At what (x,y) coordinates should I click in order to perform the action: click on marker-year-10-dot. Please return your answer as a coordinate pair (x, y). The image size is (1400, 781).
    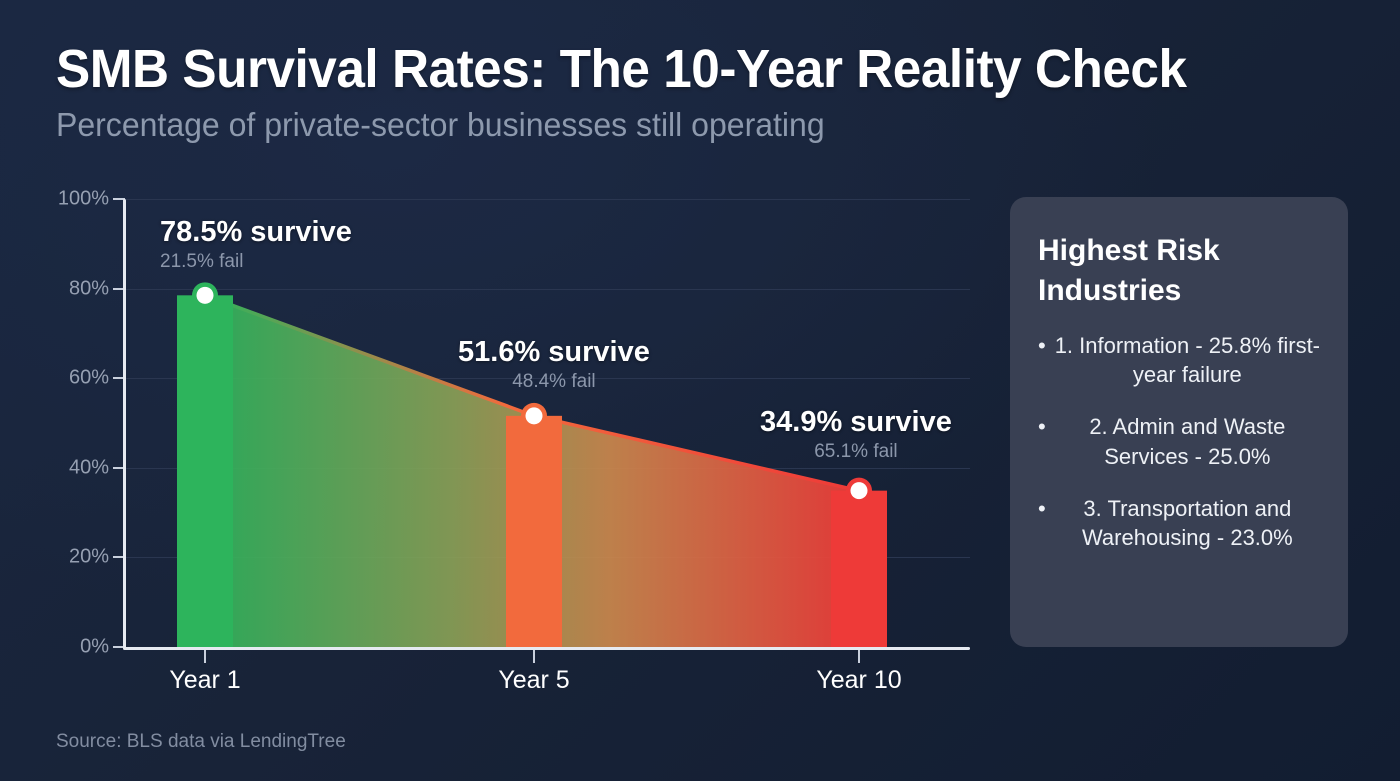
    Looking at the image, I should click on (859, 491).